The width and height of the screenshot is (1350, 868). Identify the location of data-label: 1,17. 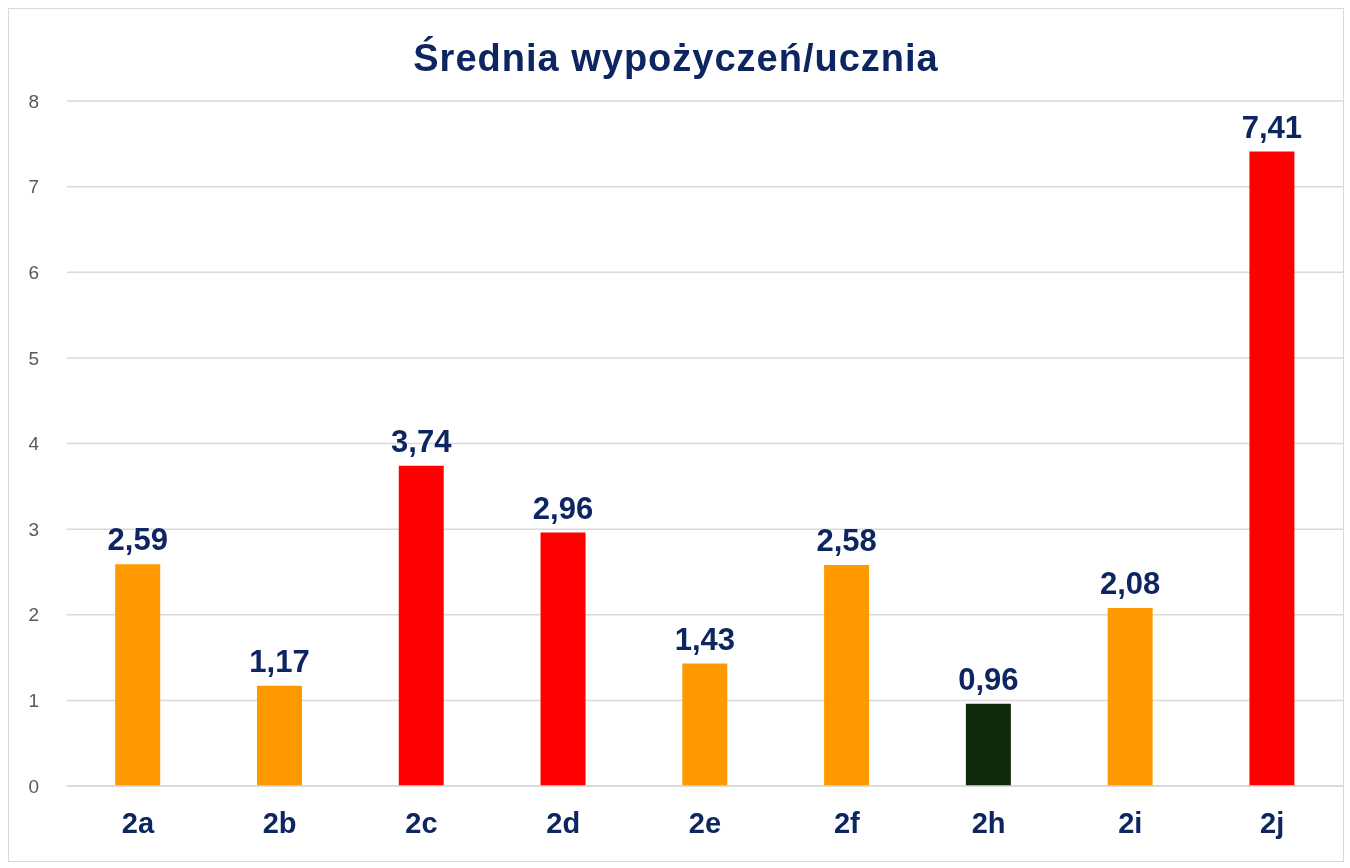
(279, 661).